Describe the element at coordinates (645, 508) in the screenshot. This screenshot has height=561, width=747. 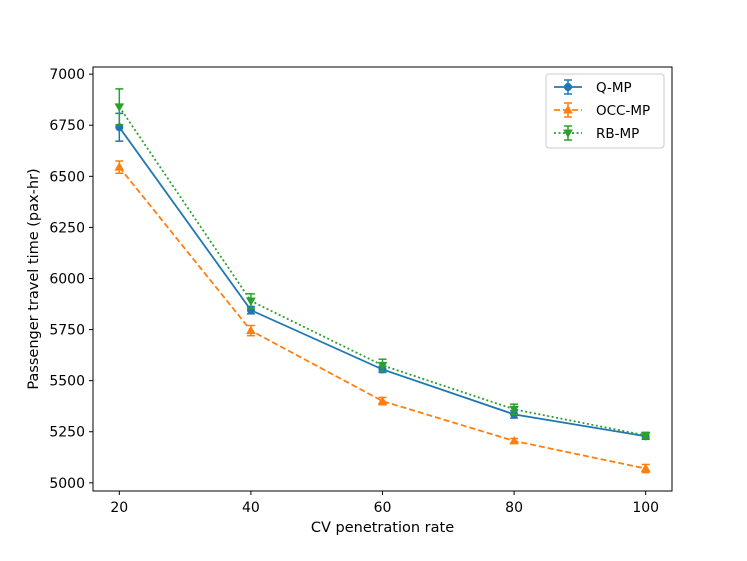
I see `x-tick-label: 100` at that location.